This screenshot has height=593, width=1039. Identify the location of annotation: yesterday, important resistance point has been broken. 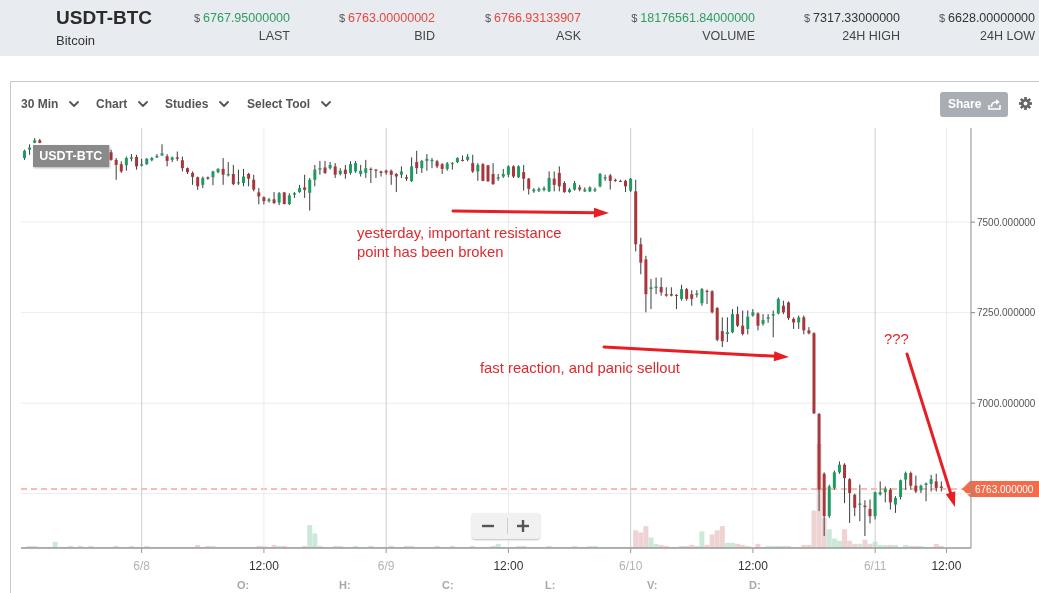
(459, 242).